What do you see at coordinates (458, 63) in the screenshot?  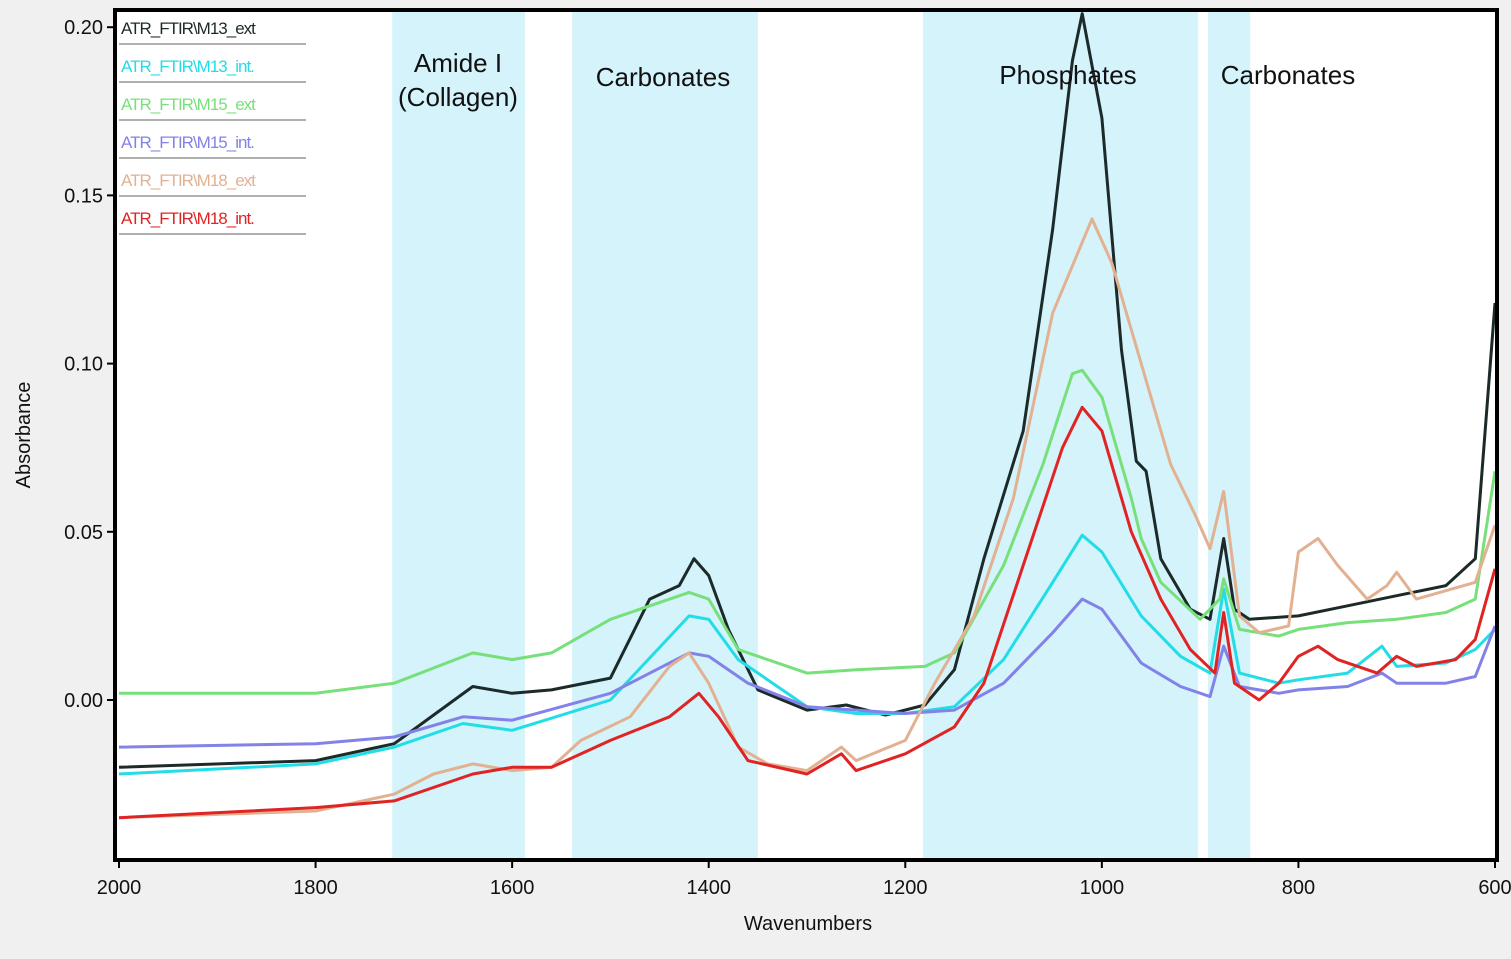 I see `band-label: Amide I` at bounding box center [458, 63].